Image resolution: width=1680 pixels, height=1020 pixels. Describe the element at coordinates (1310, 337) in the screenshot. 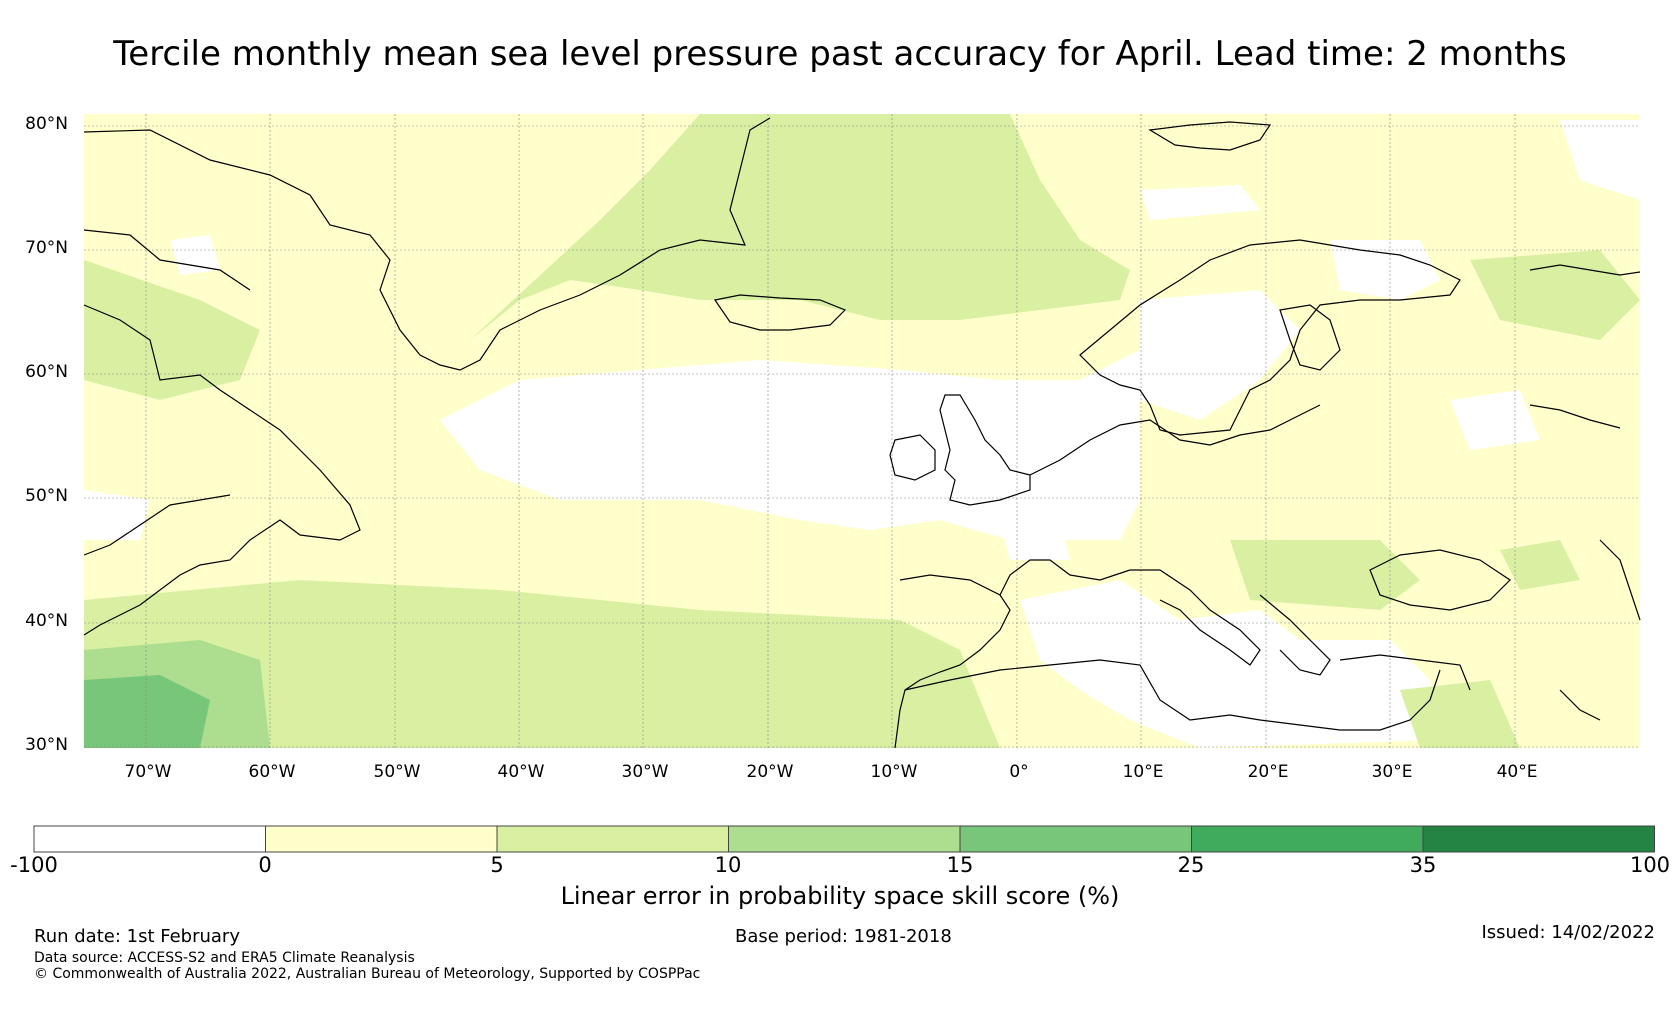

I see `finland-coast` at that location.